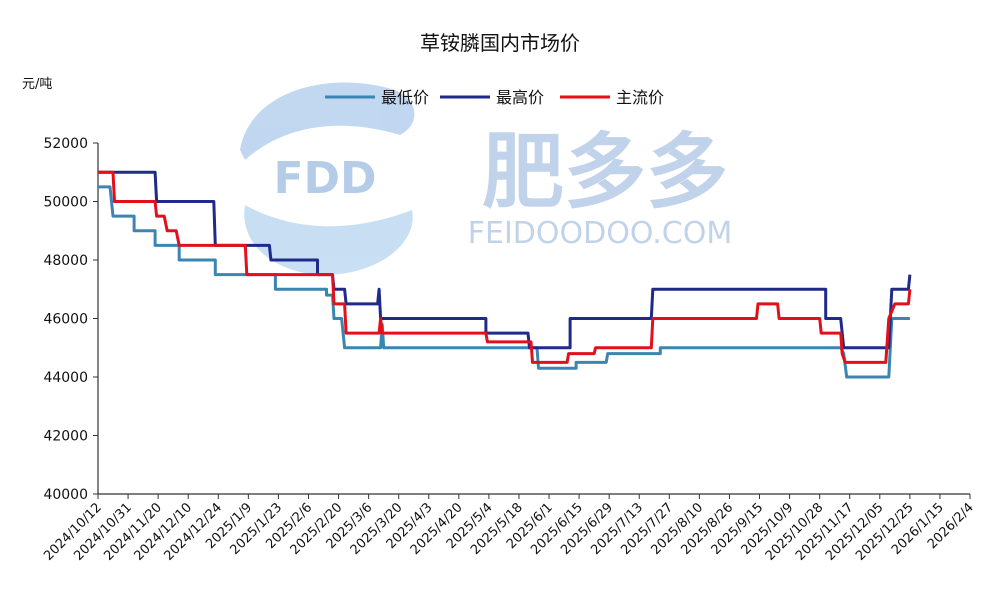 The height and width of the screenshot is (594, 1002). Describe the element at coordinates (65, 495) in the screenshot. I see `y-tick-label: 40000` at that location.